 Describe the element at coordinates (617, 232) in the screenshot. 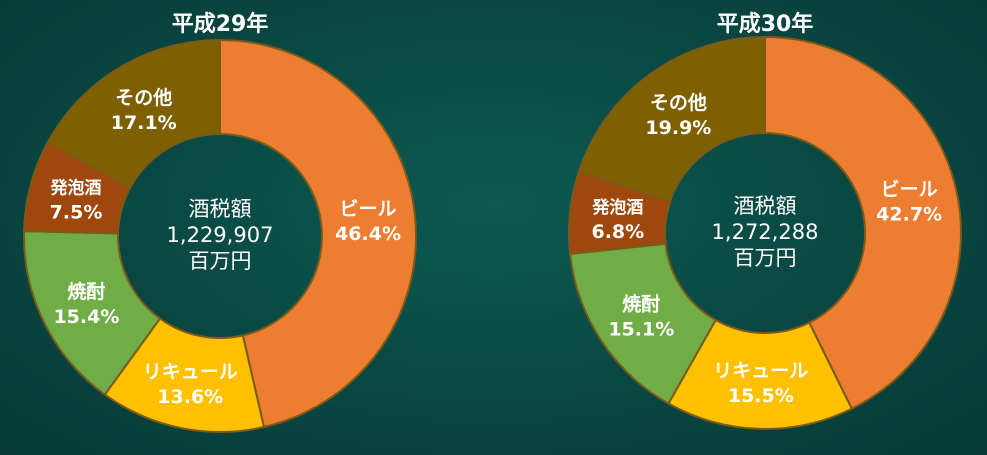

I see `slice-value-label: 6.8%` at that location.